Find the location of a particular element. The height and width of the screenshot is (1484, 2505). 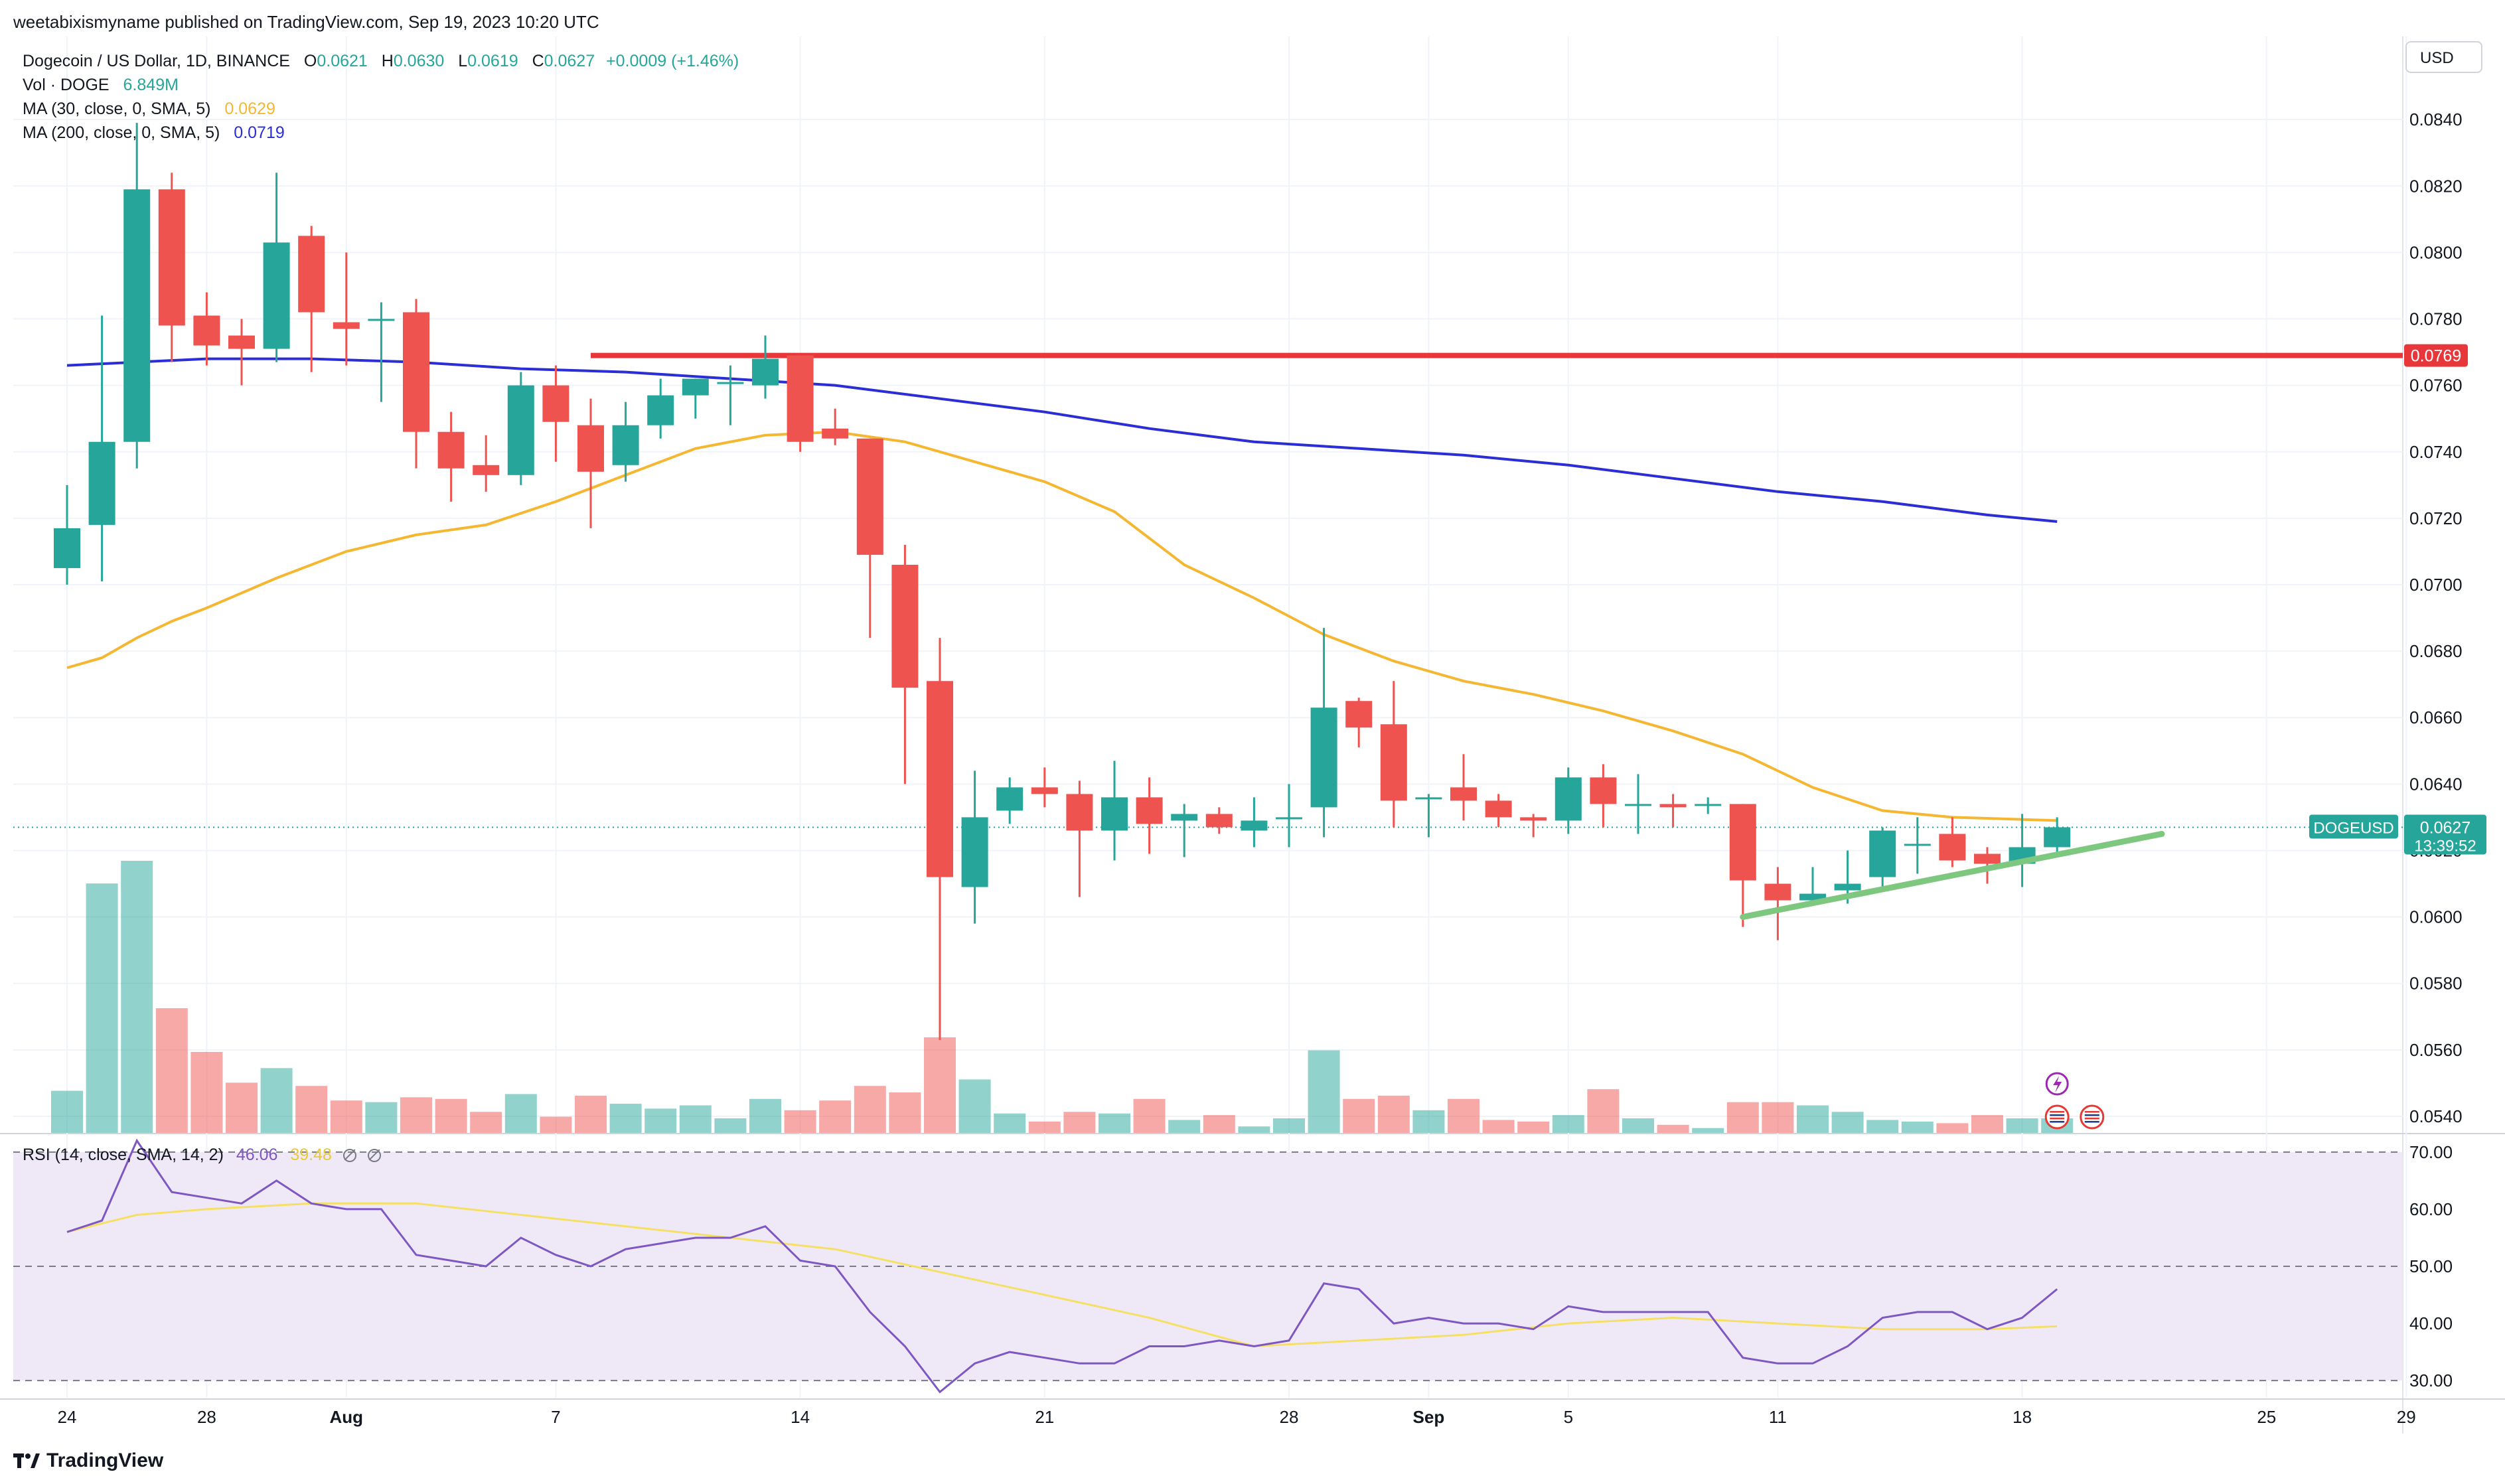

date-tick-label: 5 is located at coordinates (1568, 1417).